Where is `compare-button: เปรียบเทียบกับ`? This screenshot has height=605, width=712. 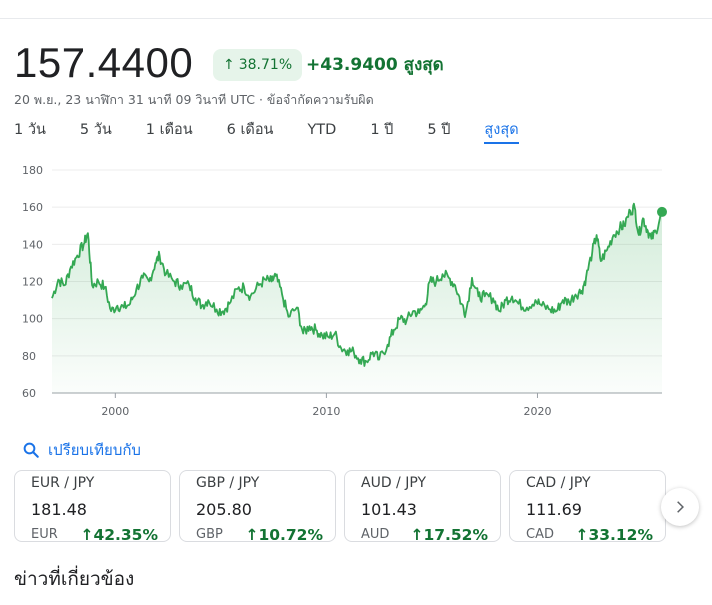 compare-button: เปรียบเทียบกับ is located at coordinates (81, 450).